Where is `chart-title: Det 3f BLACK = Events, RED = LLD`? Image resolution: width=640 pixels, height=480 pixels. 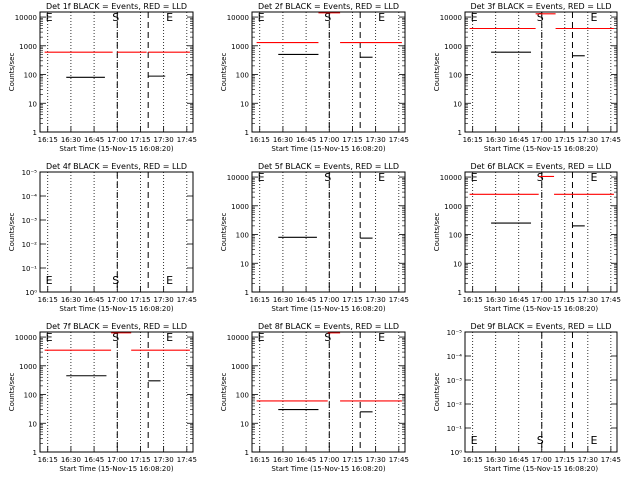 chart-title: Det 3f BLACK = Events, RED = LLD is located at coordinates (540, 6).